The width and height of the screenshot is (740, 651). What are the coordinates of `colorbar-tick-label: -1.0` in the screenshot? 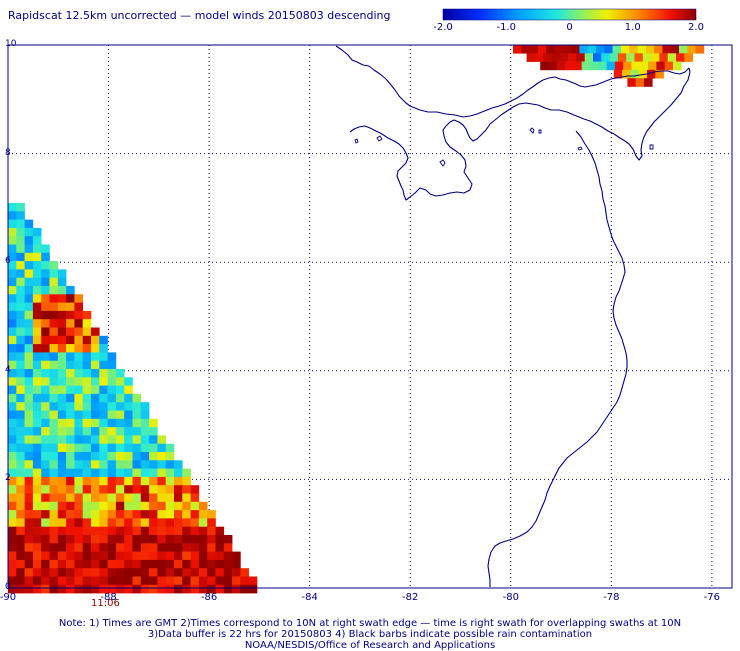 It's located at (506, 27).